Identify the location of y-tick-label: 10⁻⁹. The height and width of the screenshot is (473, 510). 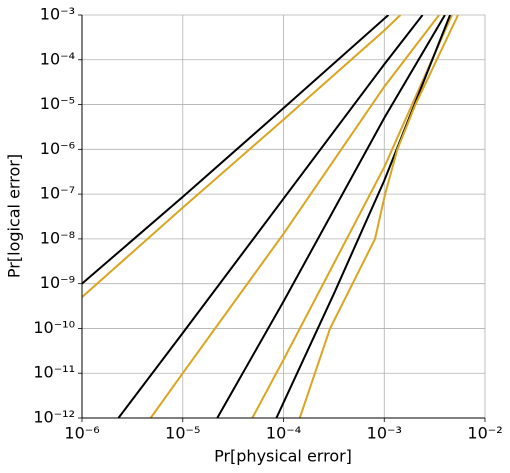
(57, 282).